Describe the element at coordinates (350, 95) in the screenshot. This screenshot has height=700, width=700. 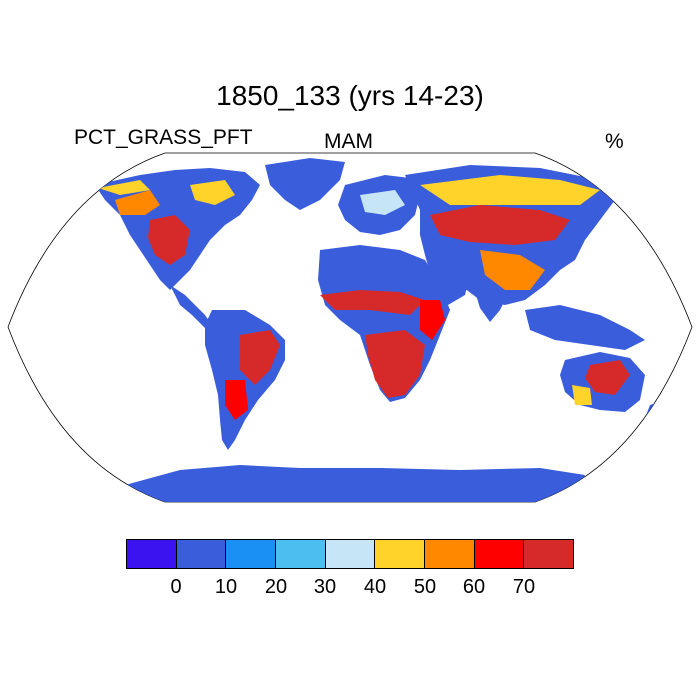
I see `map-title: 1850_133 (yrs 14-23)` at that location.